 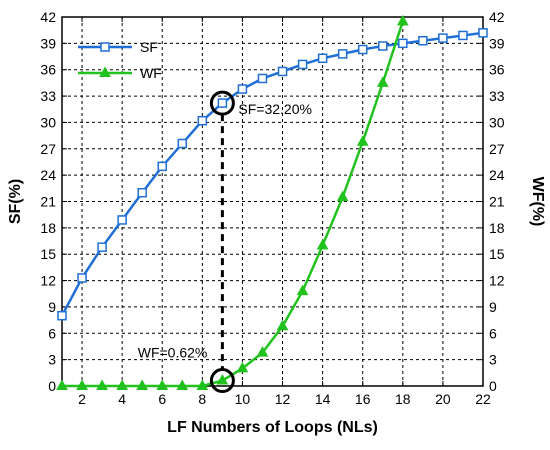 I want to click on x-tick-label: 16, so click(x=363, y=399).